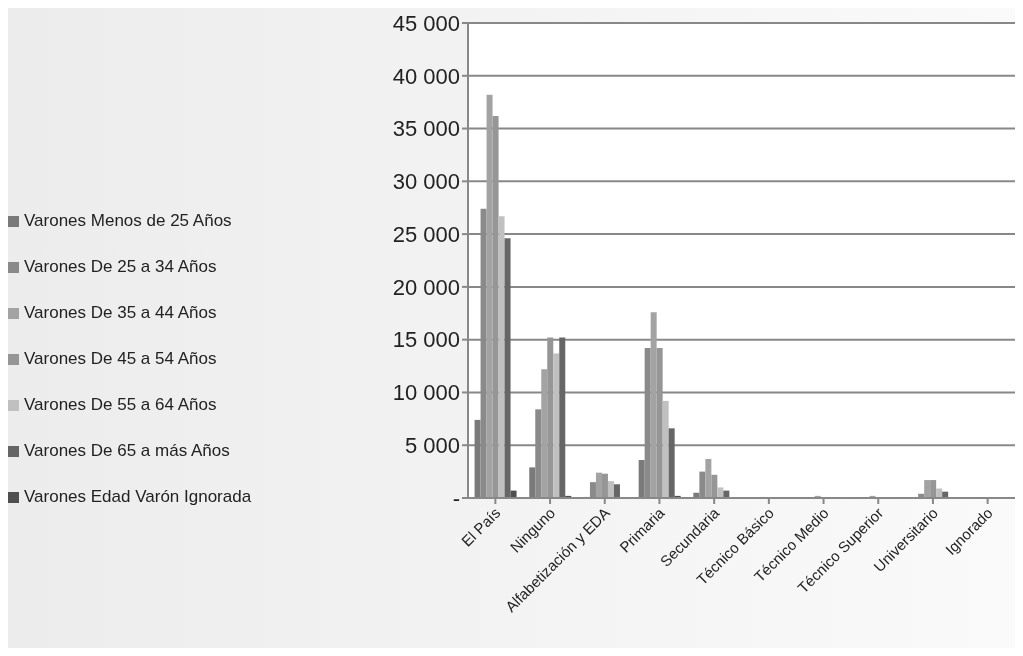 The image size is (1023, 656). Describe the element at coordinates (120, 313) in the screenshot. I see `legend-label: Varones De 35 a 44 Años` at that location.